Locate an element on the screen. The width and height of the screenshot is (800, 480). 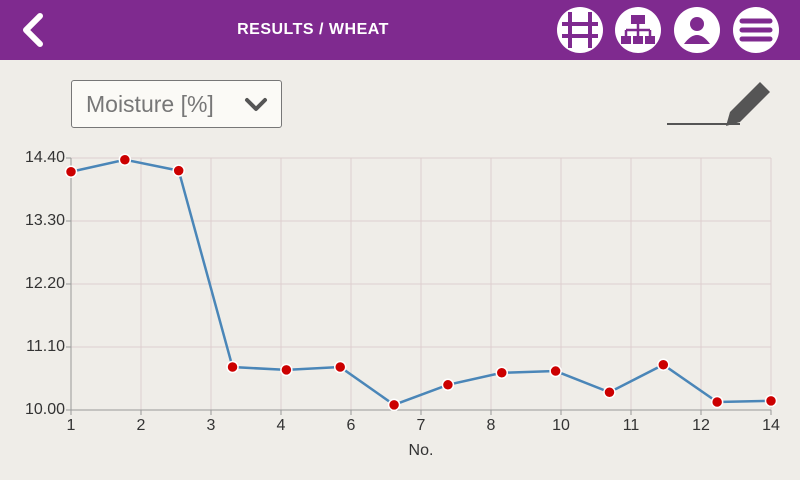
x-tick-label: 1 is located at coordinates (71, 425).